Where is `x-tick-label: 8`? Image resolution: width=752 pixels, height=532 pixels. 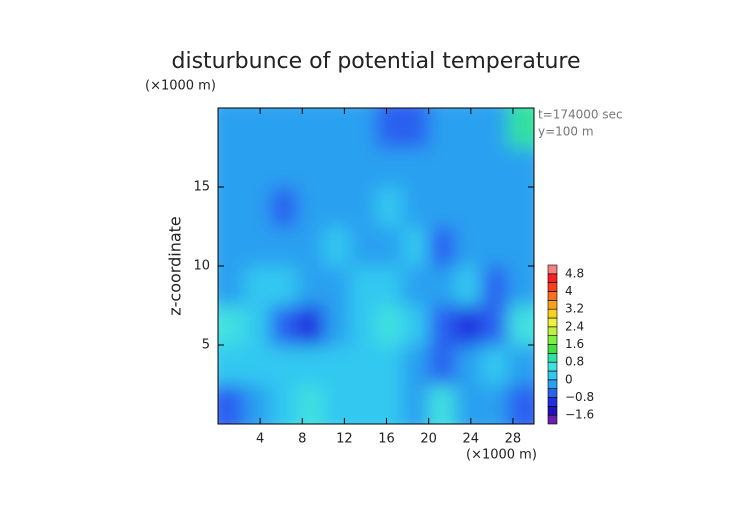 x-tick-label: 8 is located at coordinates (302, 439).